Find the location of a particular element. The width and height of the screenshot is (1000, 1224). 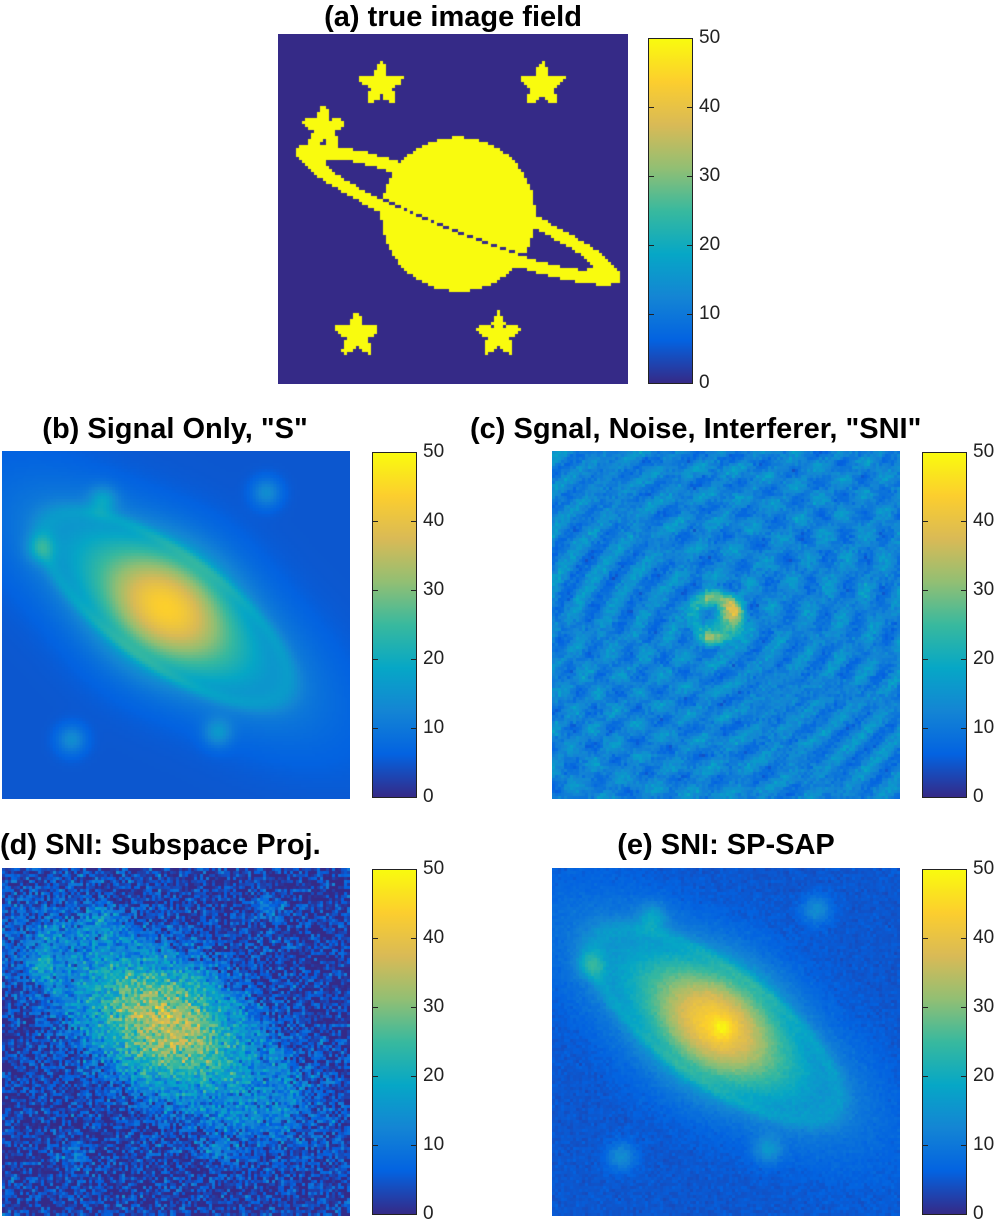

panel-a-colorbar is located at coordinates (670, 211).